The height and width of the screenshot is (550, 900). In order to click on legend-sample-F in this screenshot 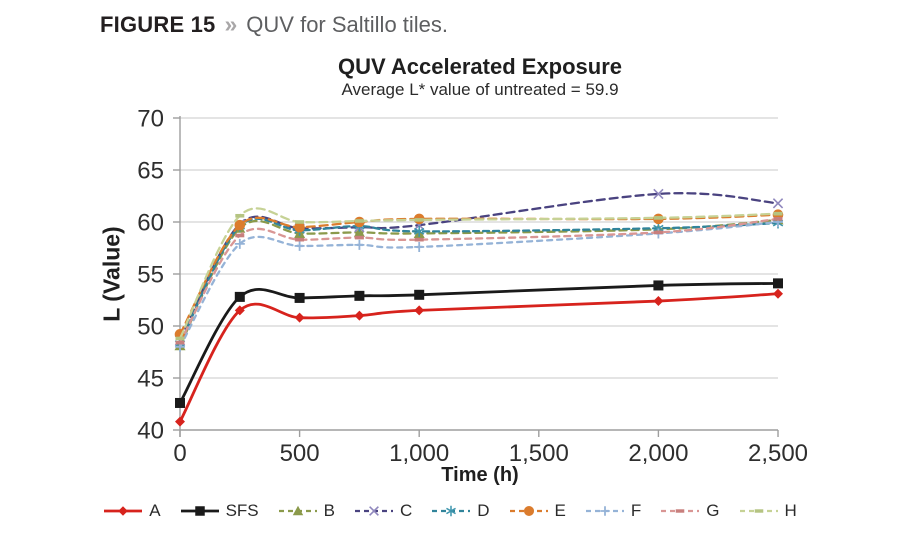, I will do `click(604, 511)`.